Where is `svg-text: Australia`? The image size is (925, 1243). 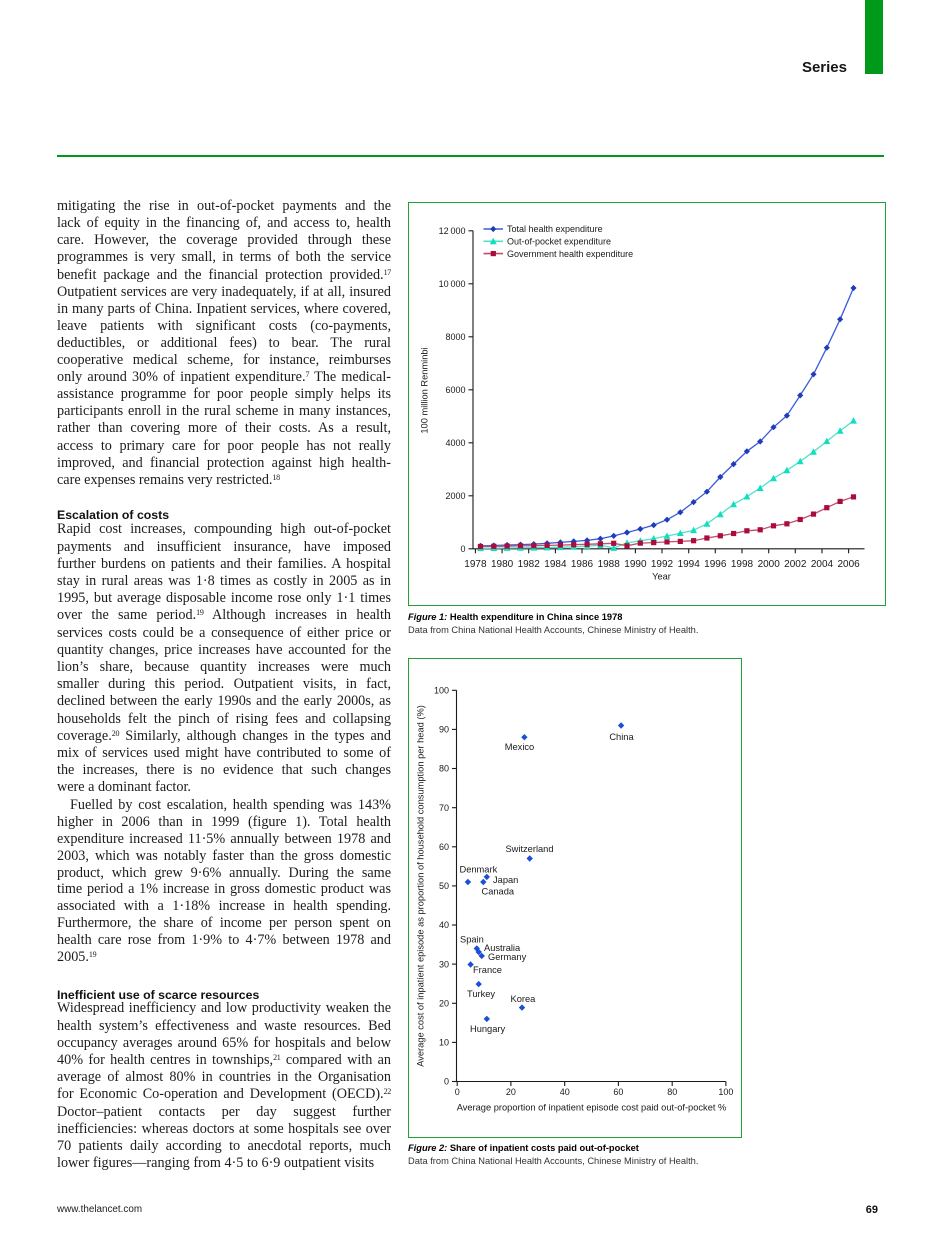 svg-text: Australia is located at coordinates (502, 948).